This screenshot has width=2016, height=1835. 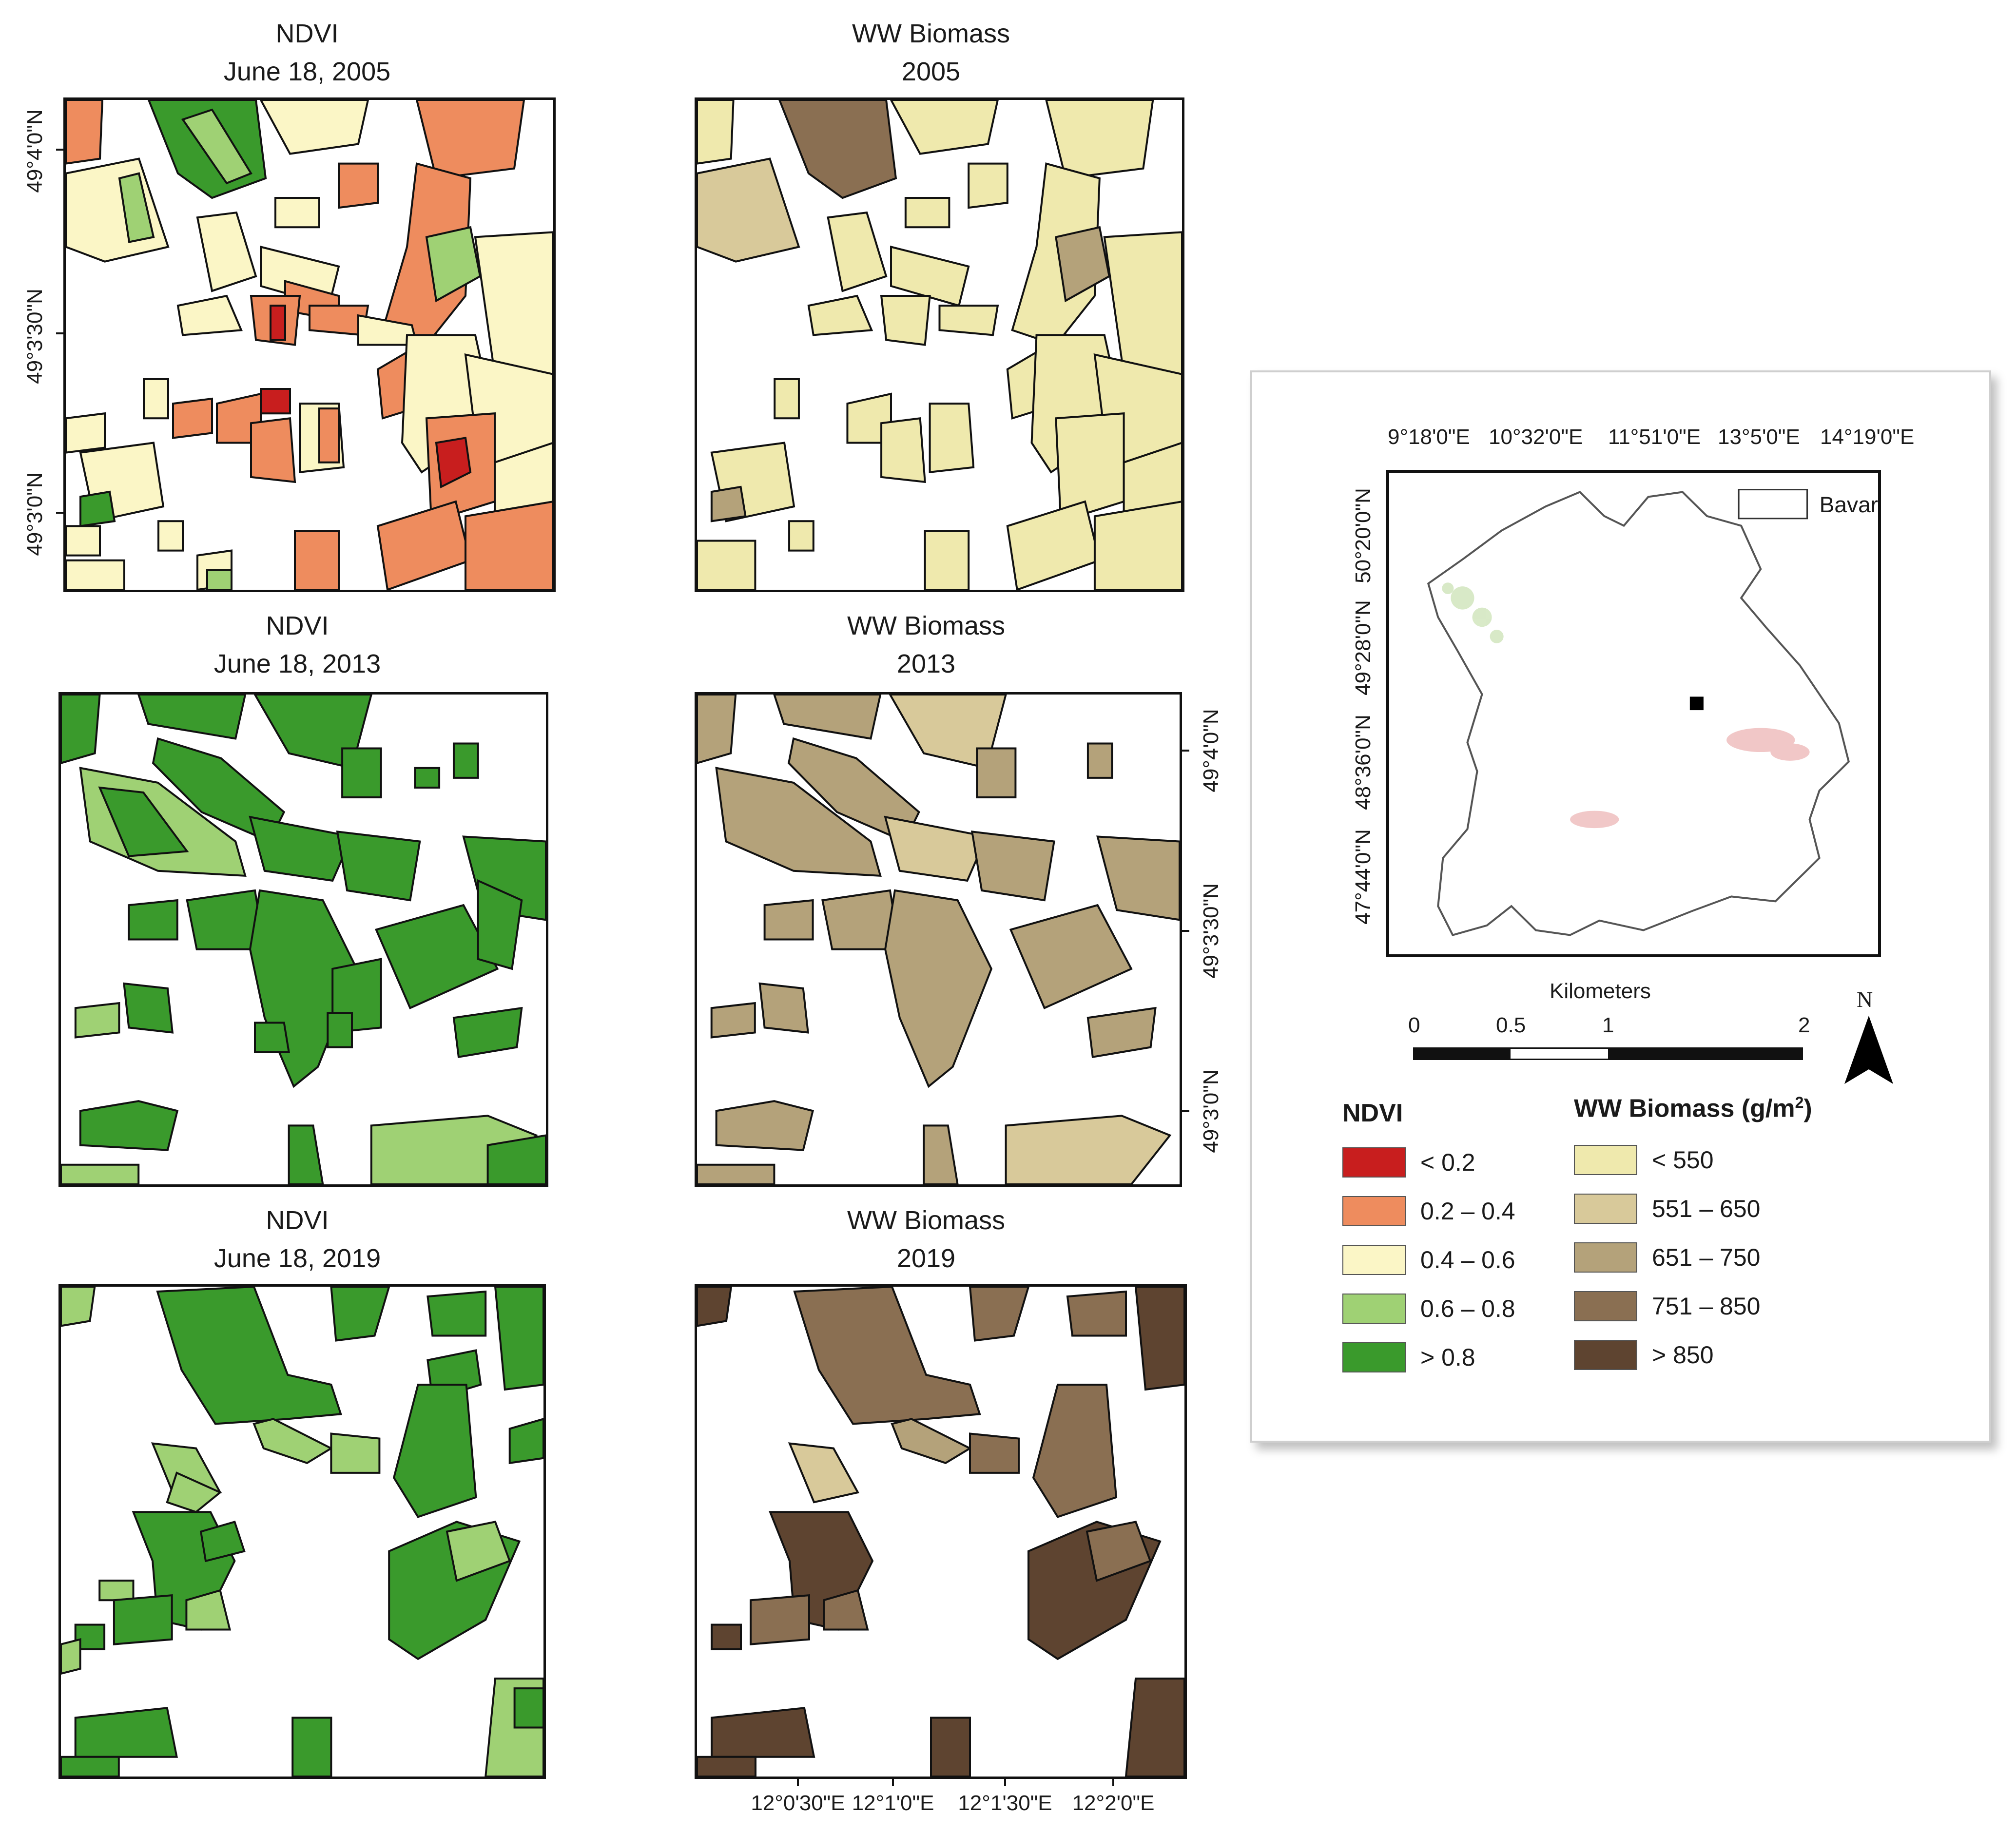 What do you see at coordinates (1696, 704) in the screenshot?
I see `study-area-marker` at bounding box center [1696, 704].